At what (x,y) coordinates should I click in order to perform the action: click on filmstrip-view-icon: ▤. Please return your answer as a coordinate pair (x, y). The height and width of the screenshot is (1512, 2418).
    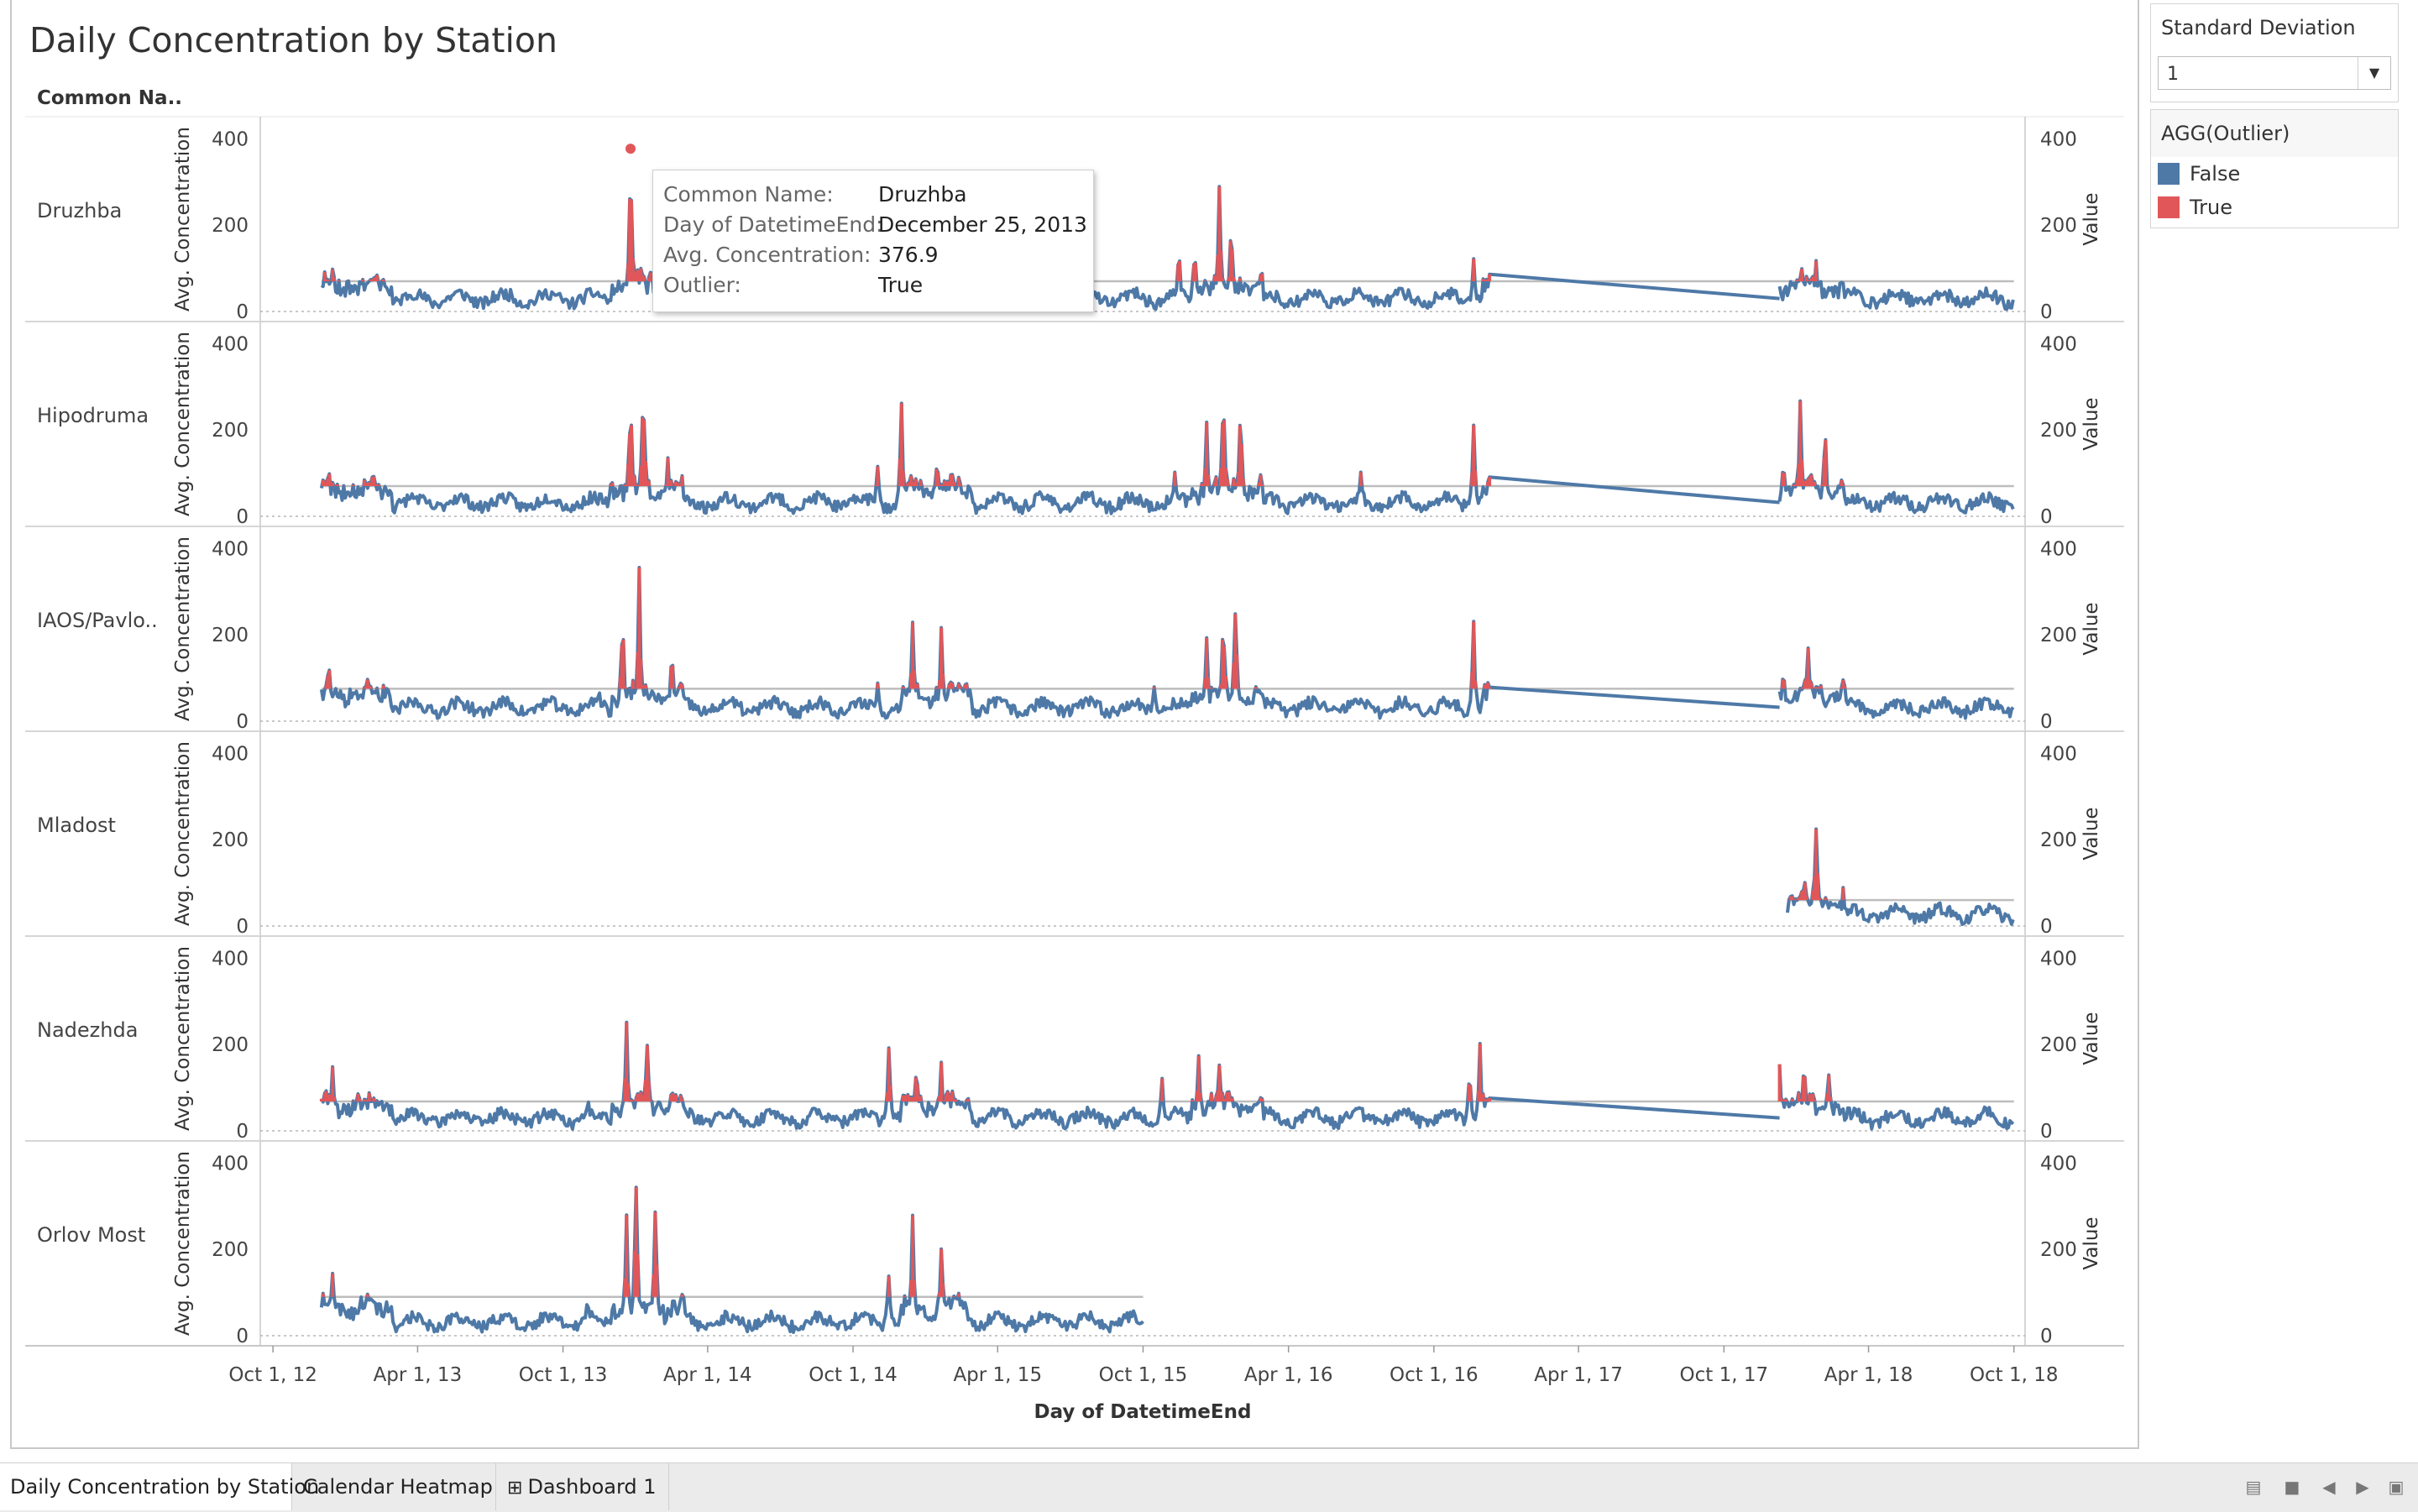
    Looking at the image, I should click on (2253, 1487).